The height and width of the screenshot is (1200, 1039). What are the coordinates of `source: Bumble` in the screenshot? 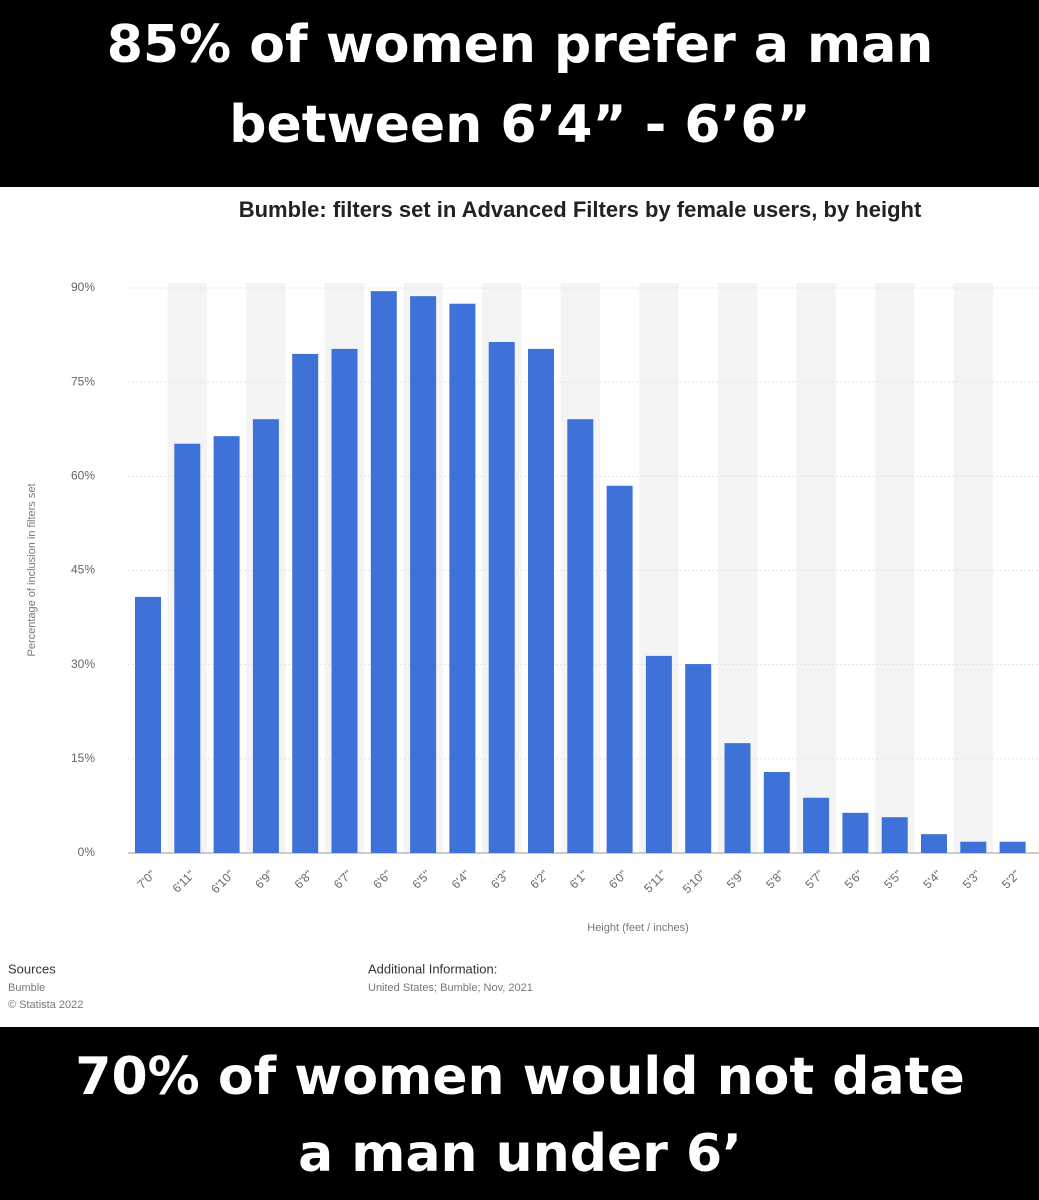 It's located at (26, 988).